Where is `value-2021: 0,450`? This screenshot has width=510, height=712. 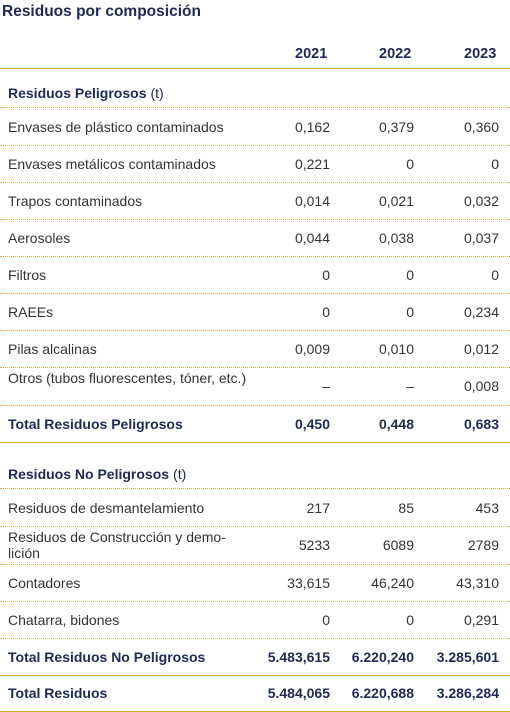 value-2021: 0,450 is located at coordinates (312, 424).